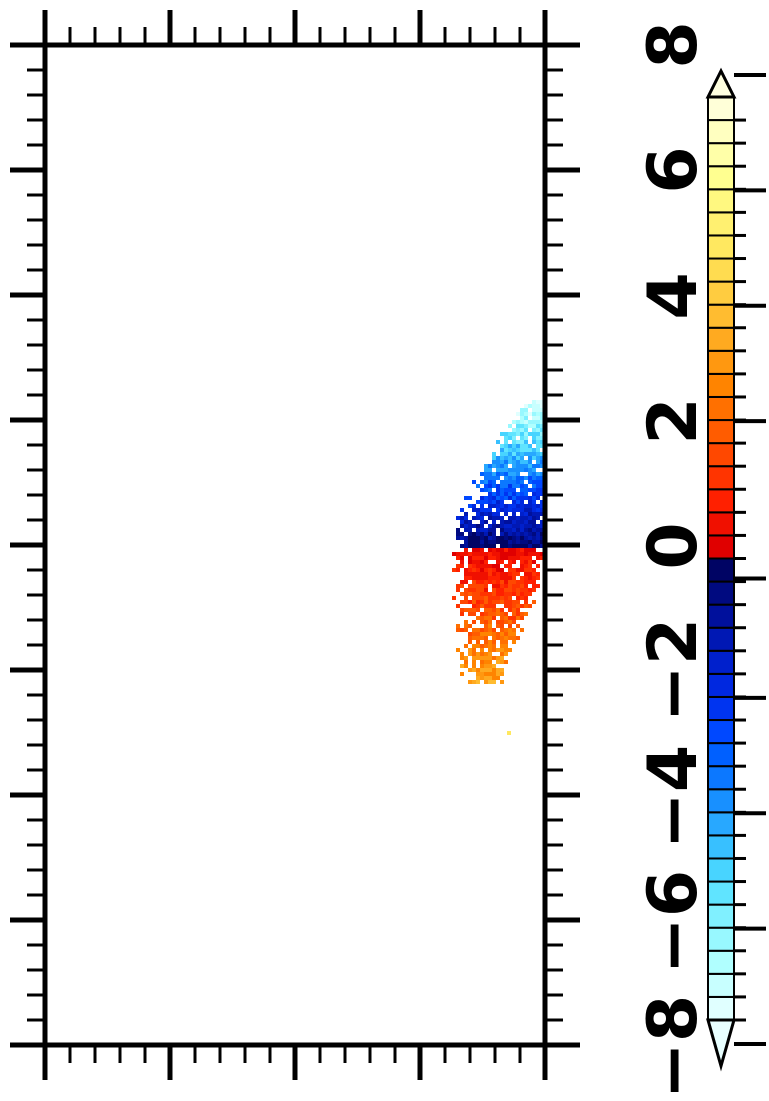 The width and height of the screenshot is (769, 1101). What do you see at coordinates (498, 567) in the screenshot?
I see `data-field` at bounding box center [498, 567].